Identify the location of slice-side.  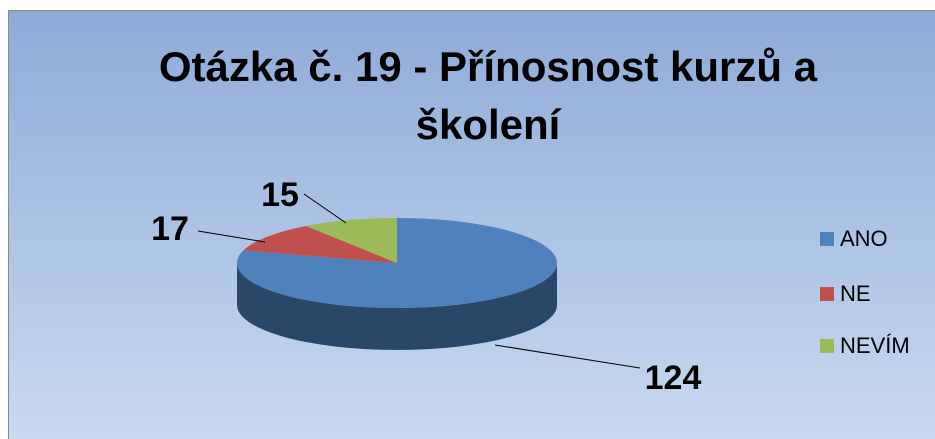
(397, 306).